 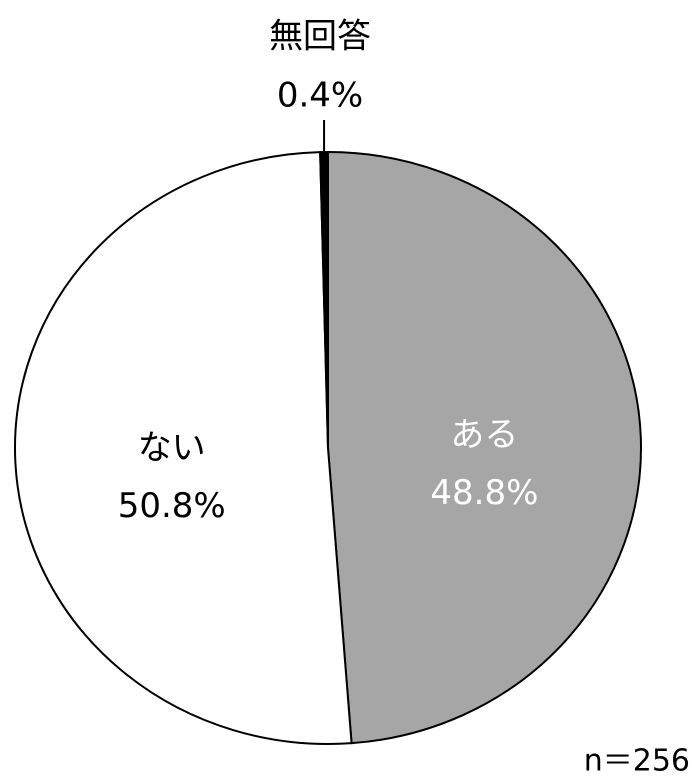 I want to click on sample-size: n＝256, so click(x=637, y=761).